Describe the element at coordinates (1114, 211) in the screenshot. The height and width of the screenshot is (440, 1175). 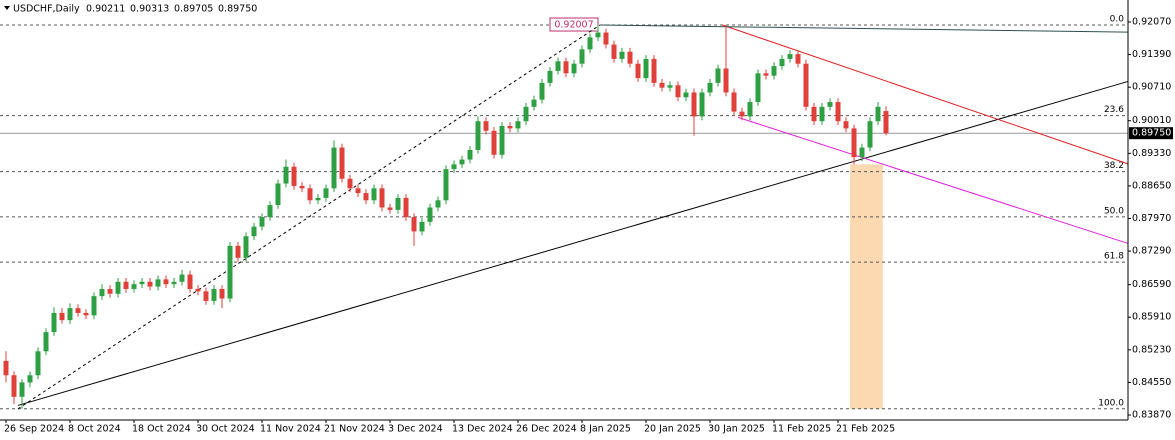
I see `fib-level-label: 50.0` at that location.